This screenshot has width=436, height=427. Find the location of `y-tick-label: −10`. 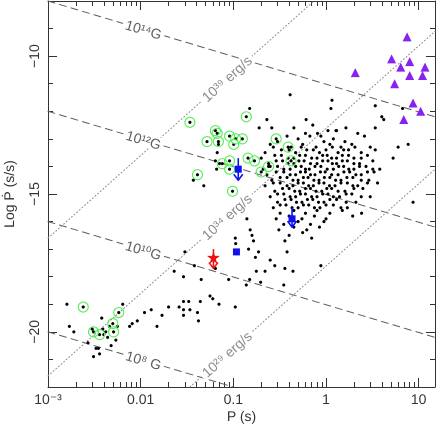

y-tick-label: −10 is located at coordinates (34, 56).